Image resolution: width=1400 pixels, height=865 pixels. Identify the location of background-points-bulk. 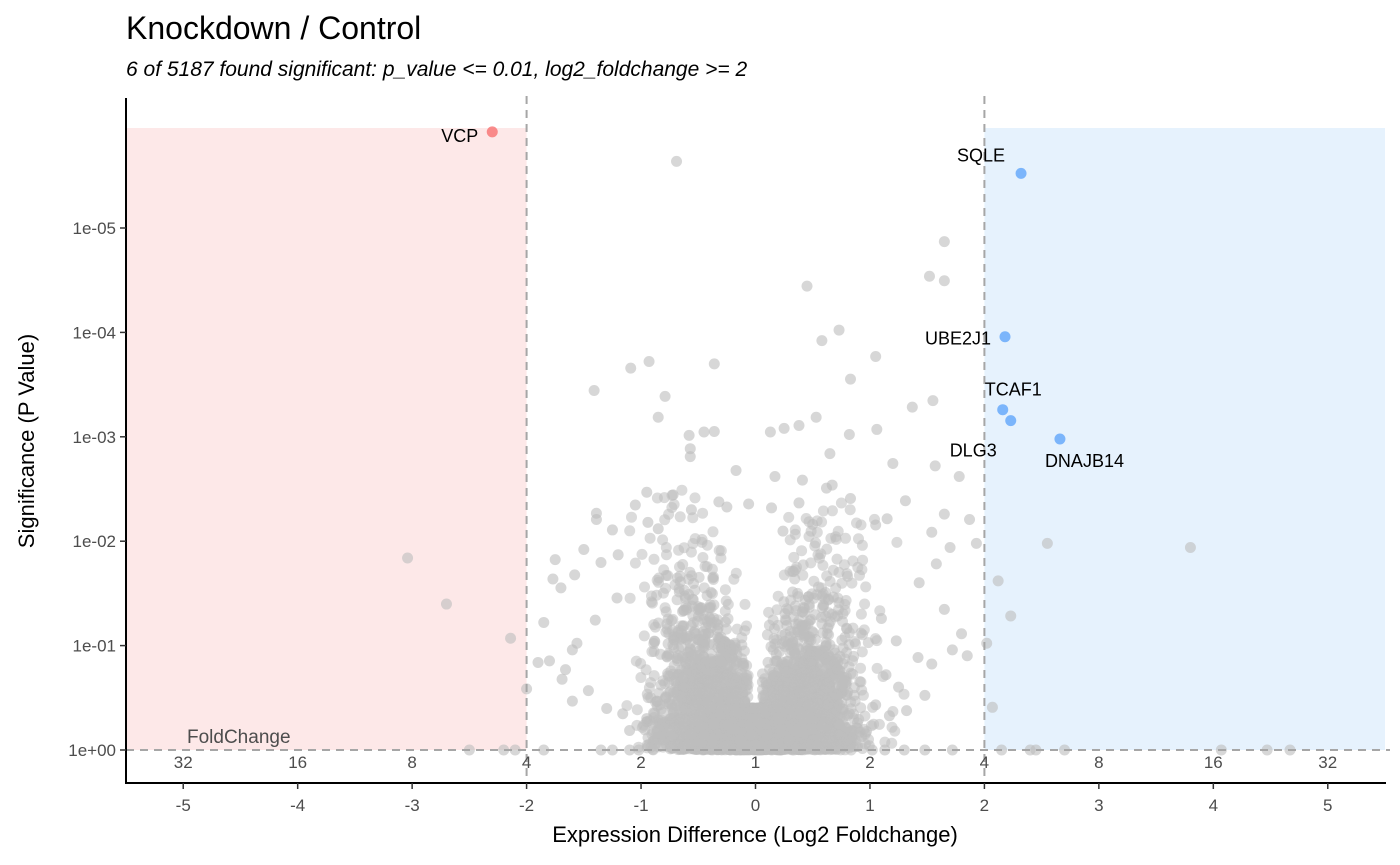
(765, 620).